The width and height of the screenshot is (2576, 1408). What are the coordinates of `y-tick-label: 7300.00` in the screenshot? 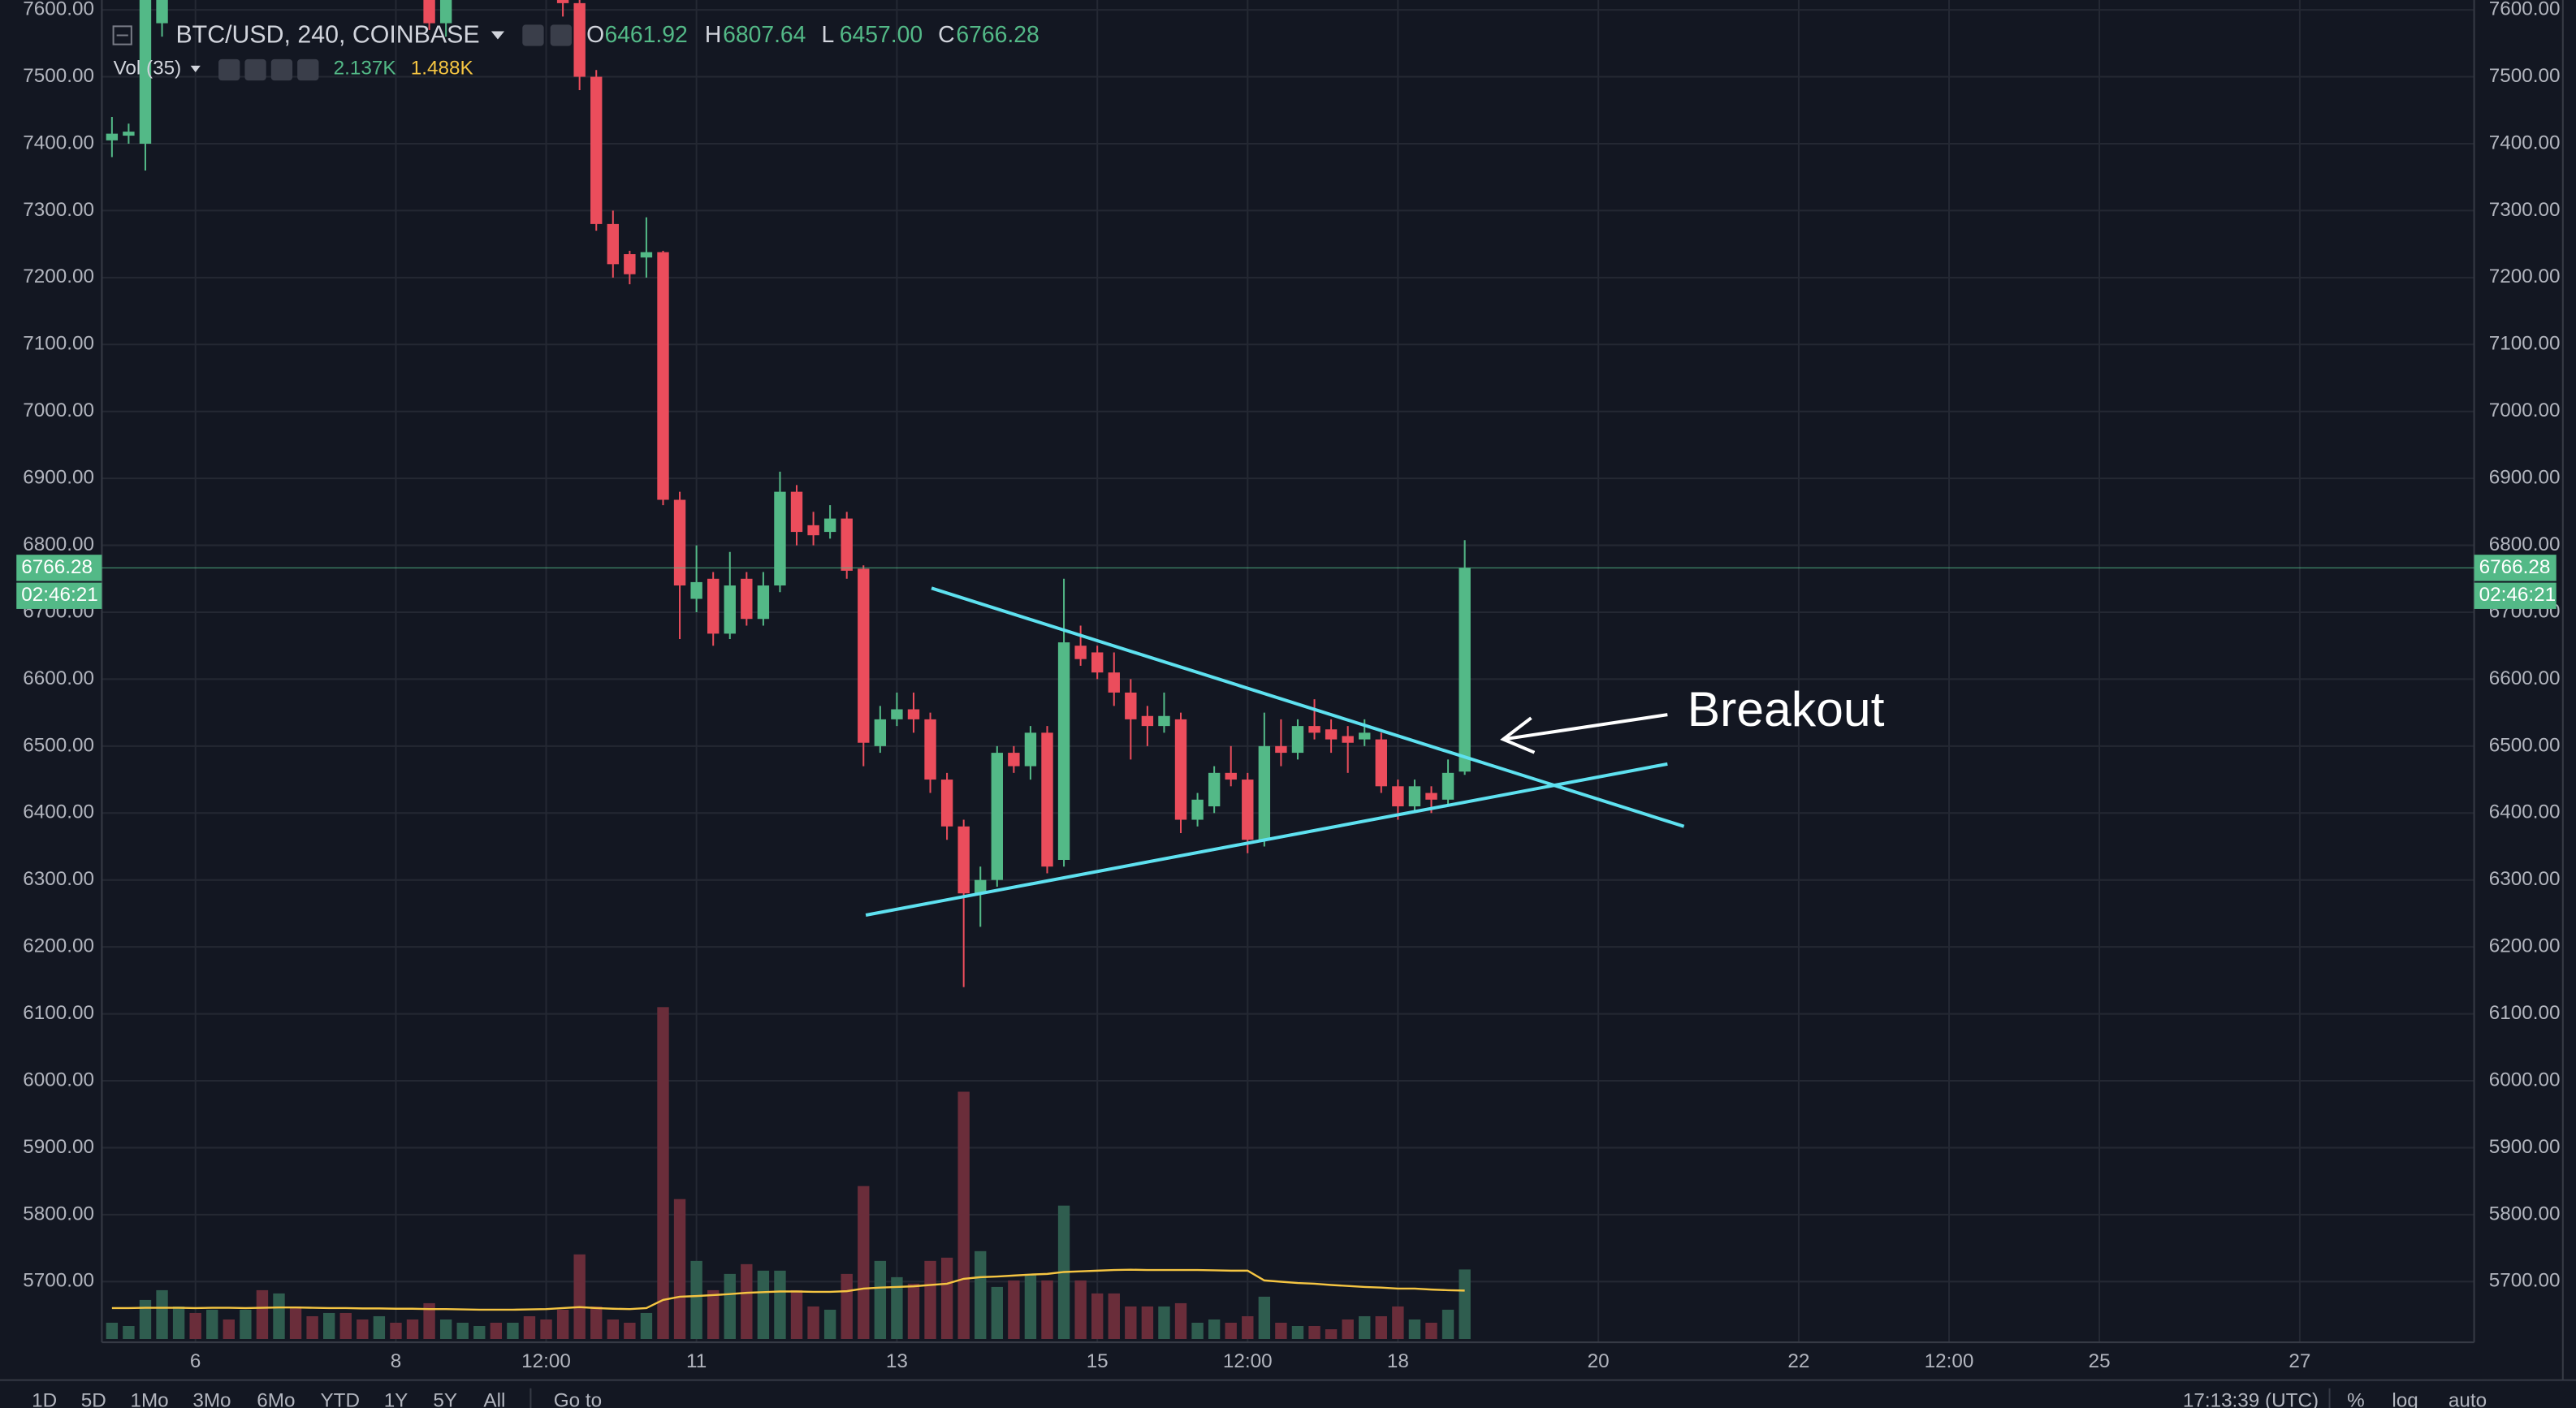 It's located at (59, 210).